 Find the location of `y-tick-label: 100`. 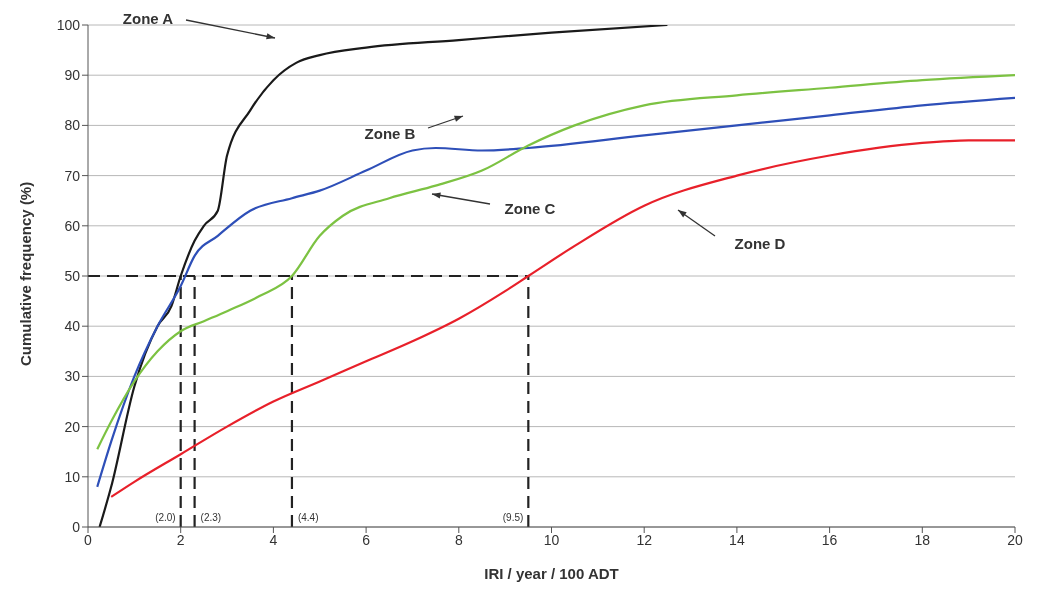

y-tick-label: 100 is located at coordinates (68, 24).